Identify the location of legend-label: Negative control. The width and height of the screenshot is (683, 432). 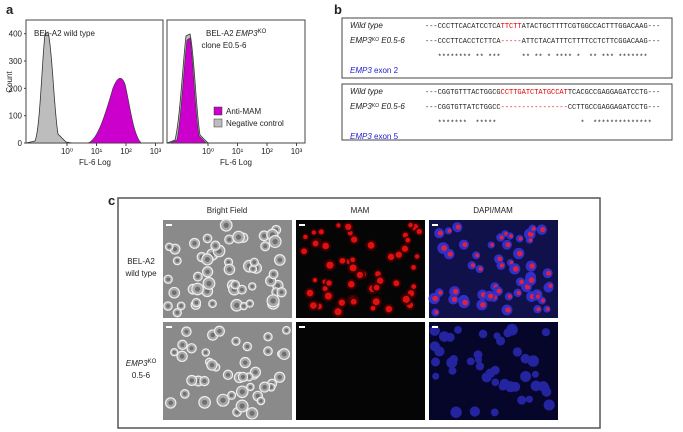
(255, 123).